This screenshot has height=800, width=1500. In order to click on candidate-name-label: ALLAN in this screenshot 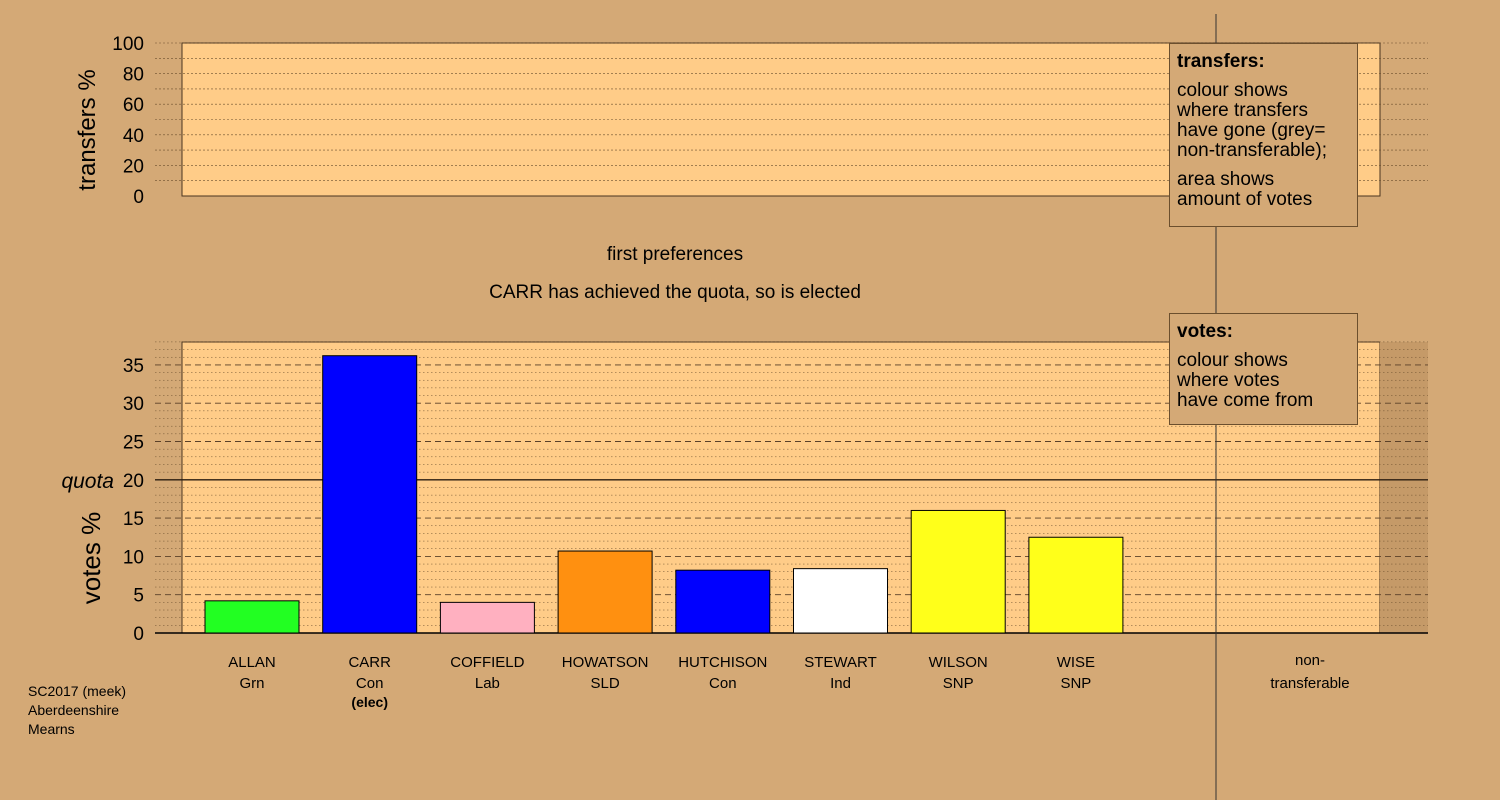, I will do `click(252, 662)`.